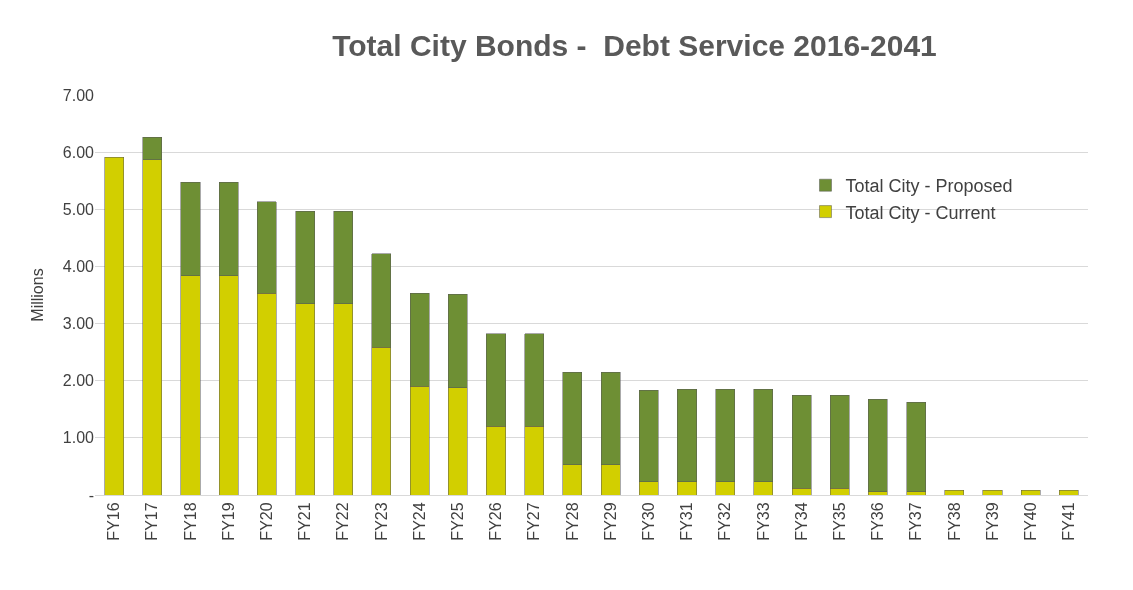 This screenshot has height=590, width=1133. I want to click on x-tick-label: FY20, so click(267, 521).